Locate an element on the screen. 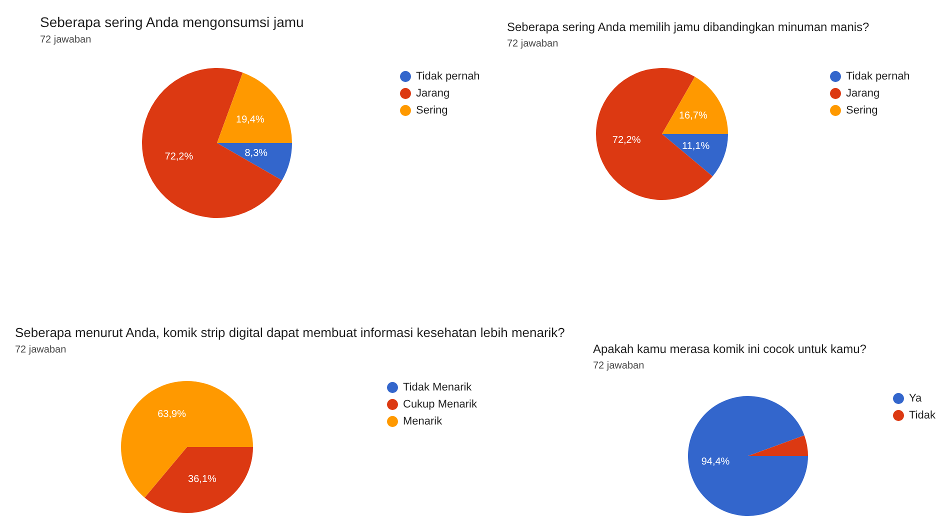 The image size is (944, 521). chart-title: Seberapa sering Anda memilih jamu dibandingkan minuman manis? is located at coordinates (688, 27).